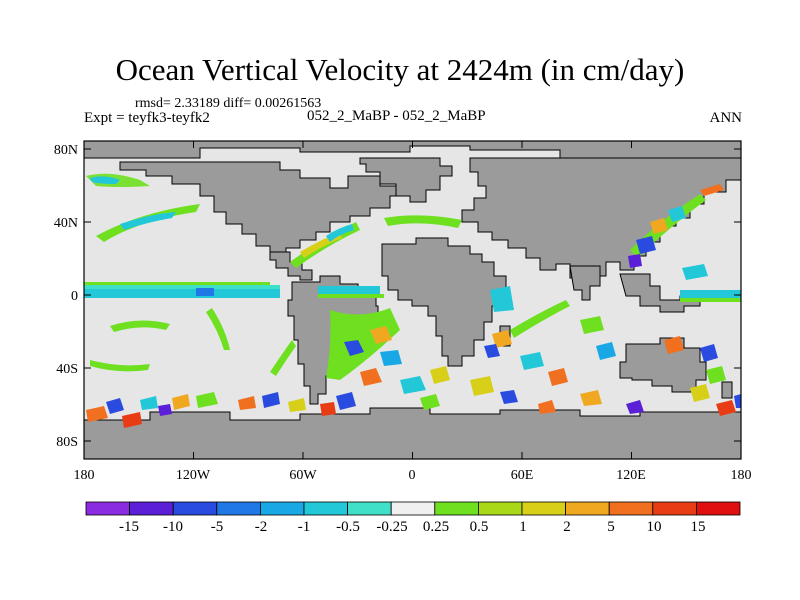  I want to click on north-america, so click(258, 209).